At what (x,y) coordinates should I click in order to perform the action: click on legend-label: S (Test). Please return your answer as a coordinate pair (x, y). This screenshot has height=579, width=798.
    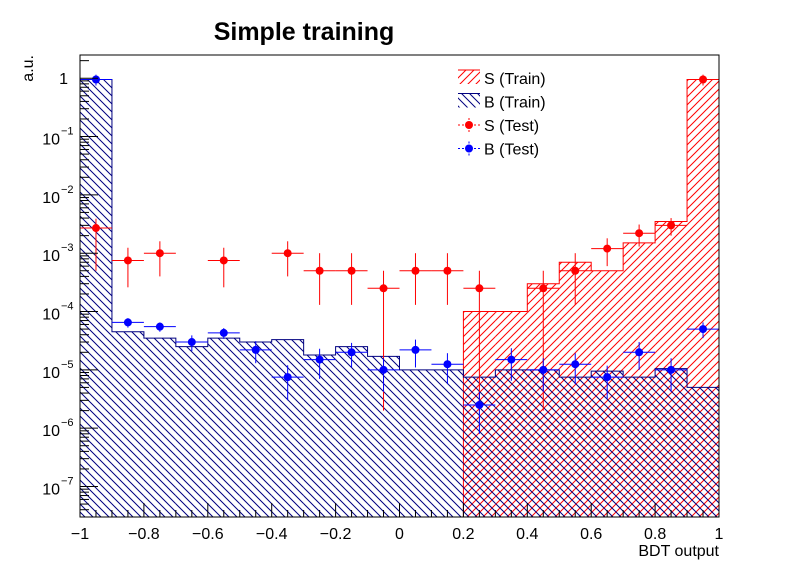
    Looking at the image, I should click on (511, 126).